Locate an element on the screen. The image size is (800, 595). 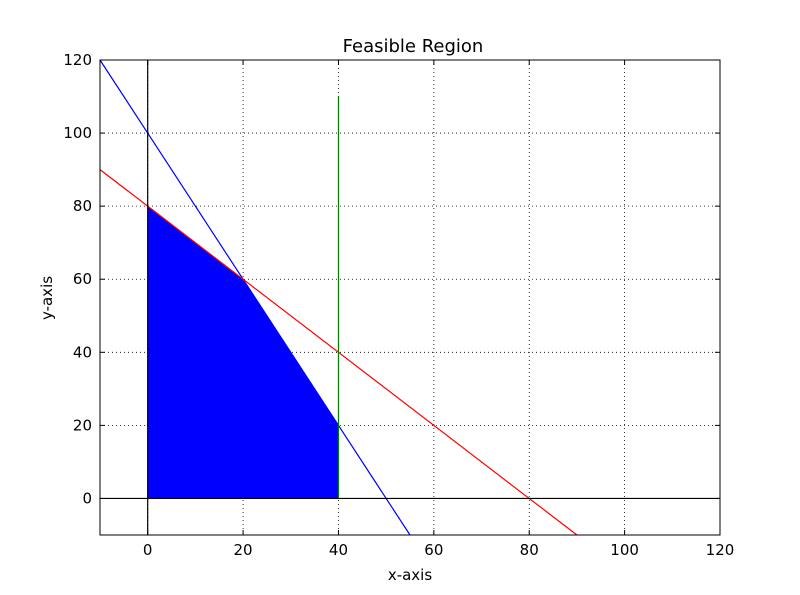
y-tick-label: 80 is located at coordinates (82, 206).